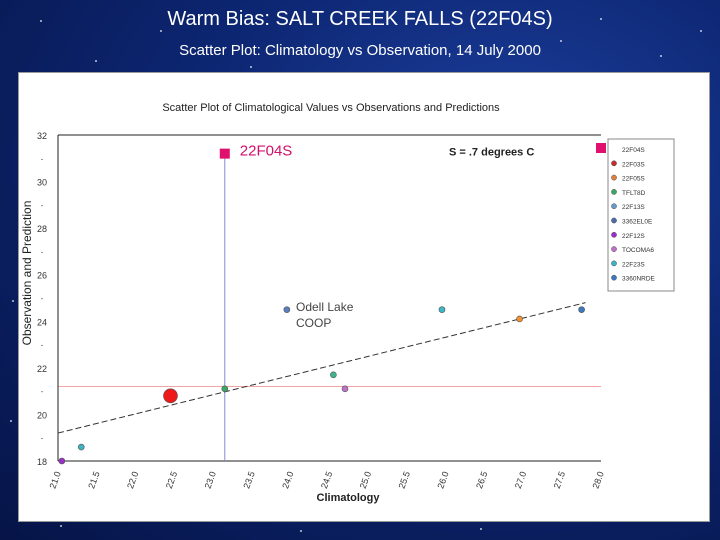 This screenshot has height=540, width=720. What do you see at coordinates (491, 153) in the screenshot?
I see `stat-annotation: S = .7 degrees C` at bounding box center [491, 153].